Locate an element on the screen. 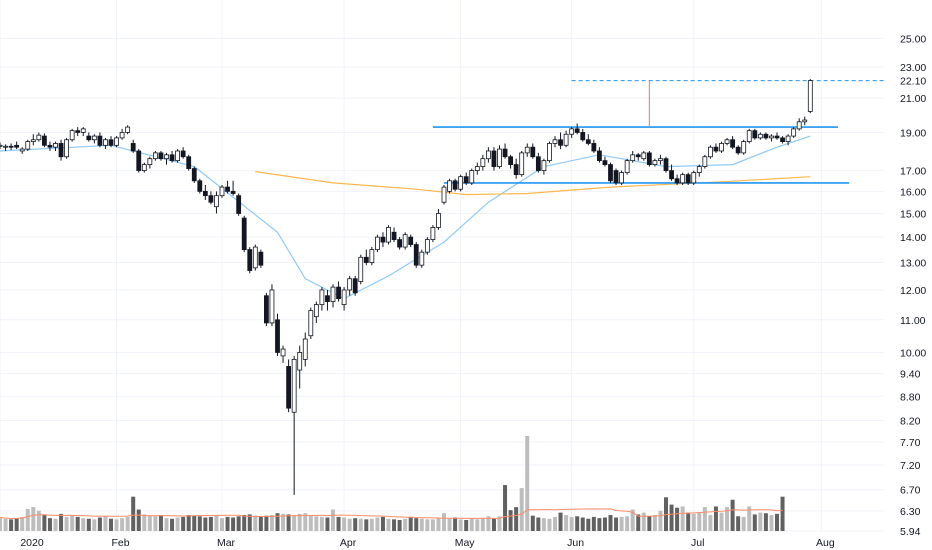 The height and width of the screenshot is (550, 932). price-tick-label: 11.00 is located at coordinates (913, 321).